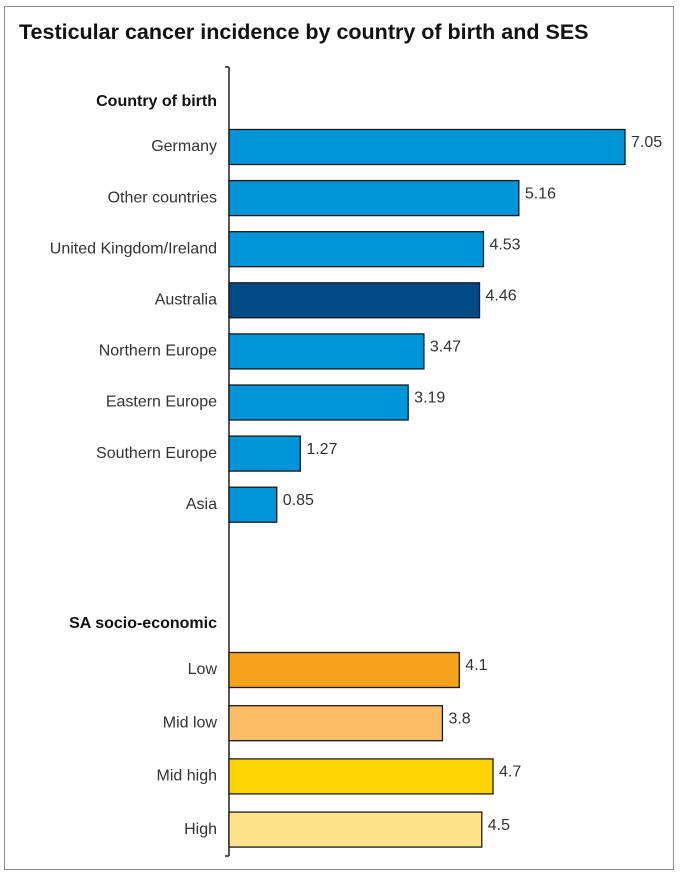  Describe the element at coordinates (184, 146) in the screenshot. I see `category-label: Germany` at that location.